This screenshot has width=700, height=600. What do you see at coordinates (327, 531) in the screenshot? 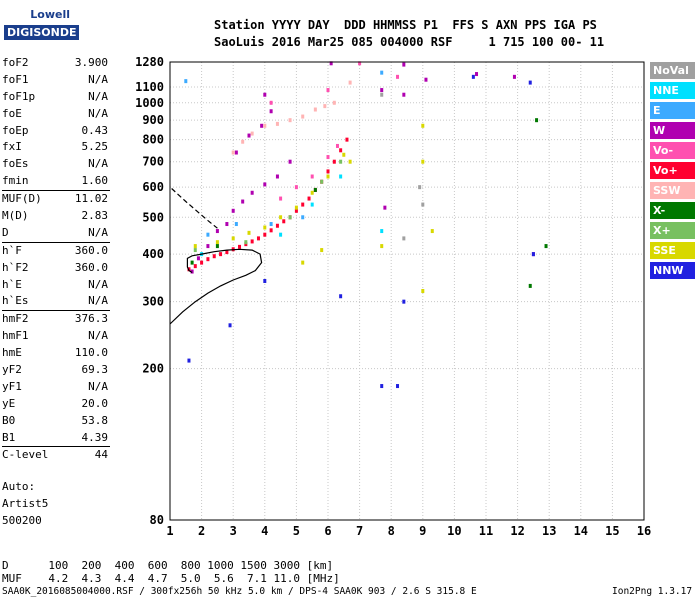
I see `x-tick-label: 6` at bounding box center [327, 531].